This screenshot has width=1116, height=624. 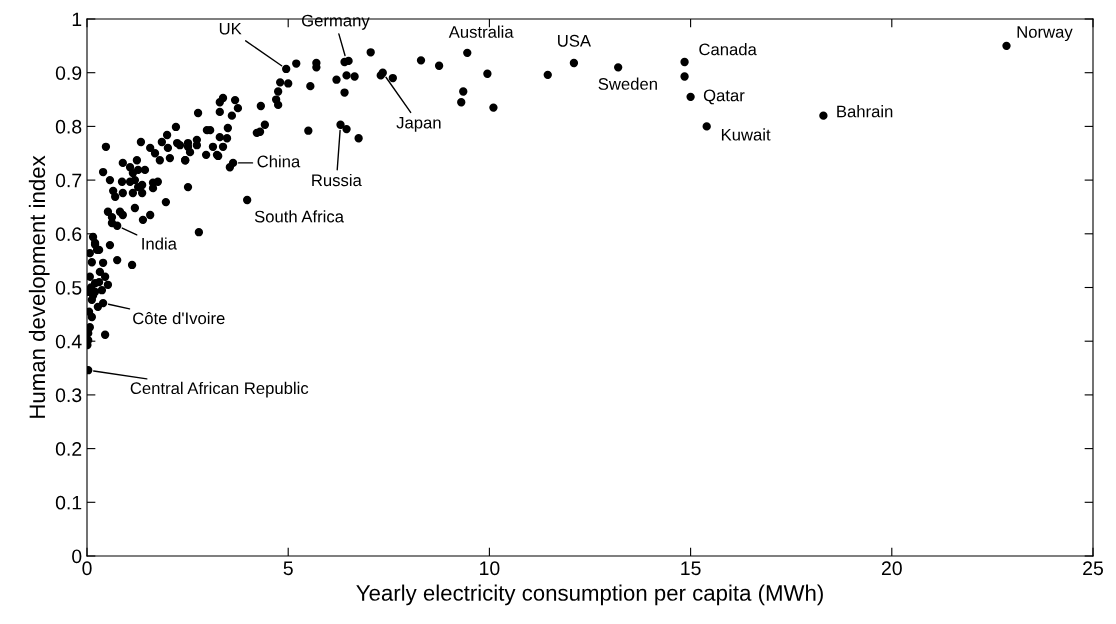 What do you see at coordinates (68, 502) in the screenshot?
I see `y-tick-label: 0.1` at bounding box center [68, 502].